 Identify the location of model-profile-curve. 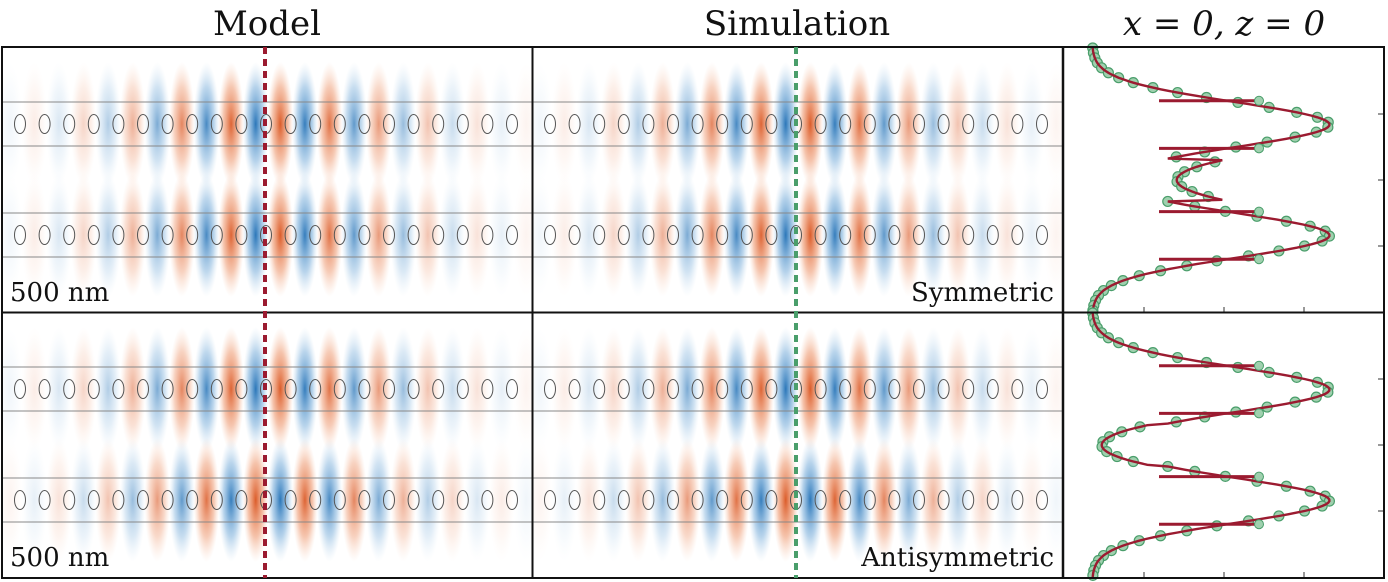
(1211, 180).